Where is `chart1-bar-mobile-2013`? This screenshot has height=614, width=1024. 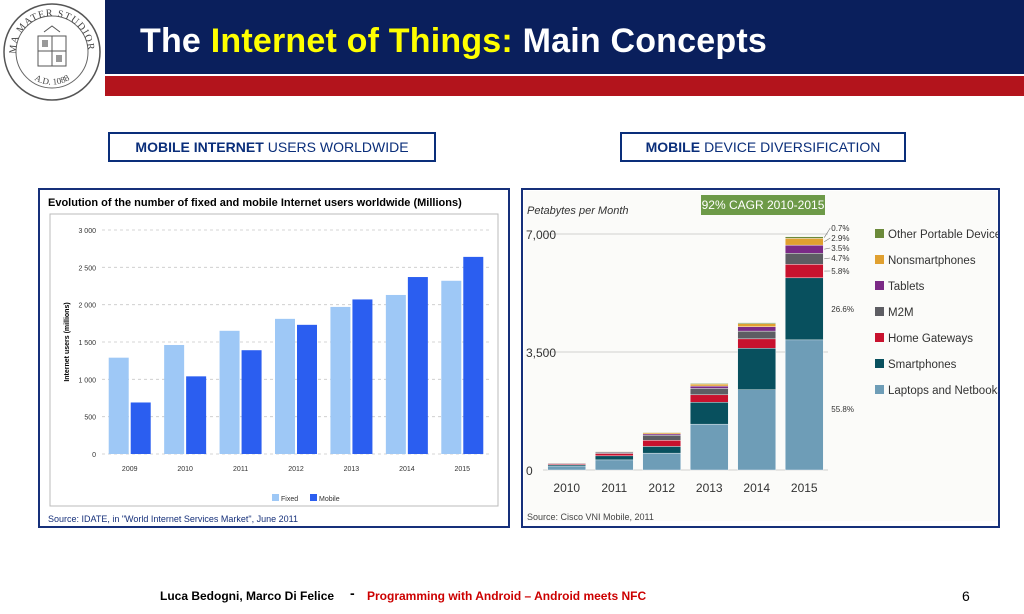 chart1-bar-mobile-2013 is located at coordinates (362, 376).